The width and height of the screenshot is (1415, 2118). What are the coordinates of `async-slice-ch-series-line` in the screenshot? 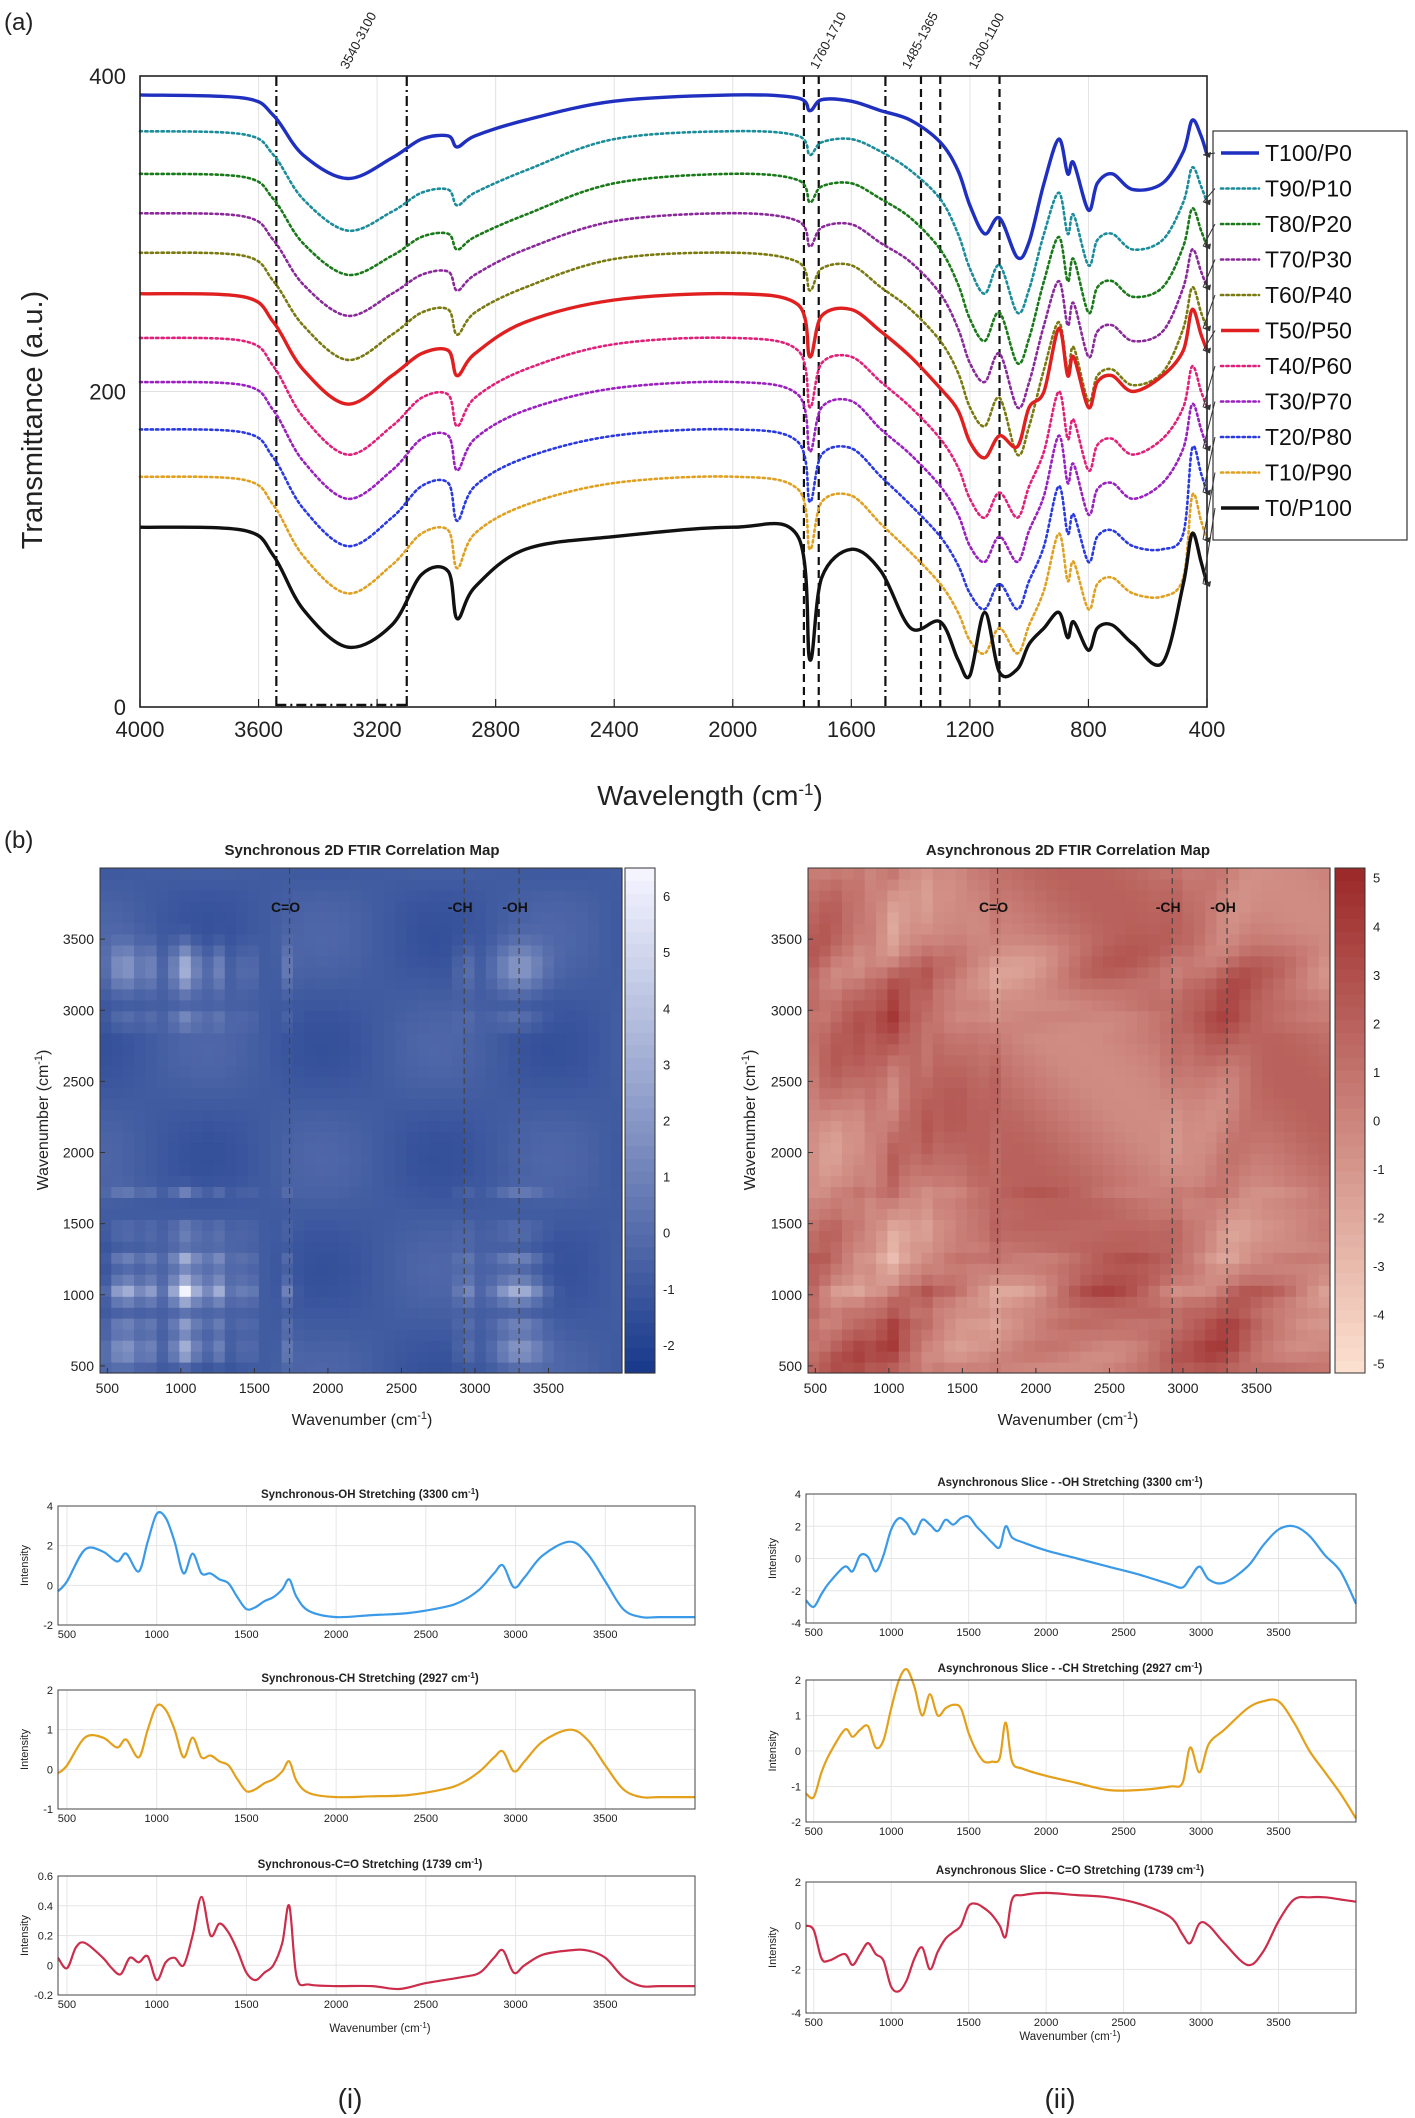 It's located at (1081, 1744).